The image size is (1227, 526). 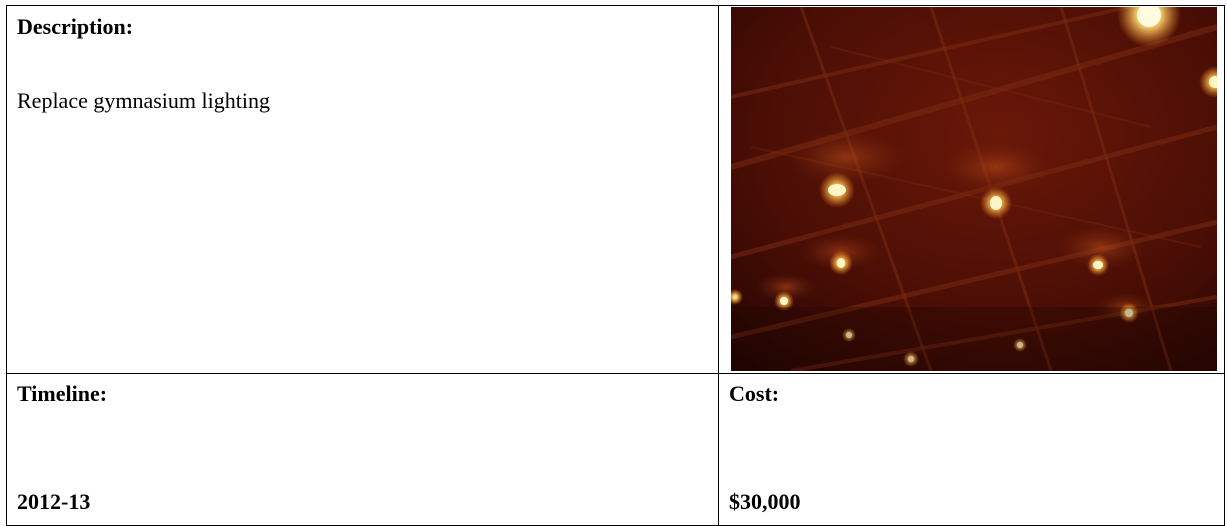 What do you see at coordinates (971, 449) in the screenshot?
I see `cost-cell: Cost: $30,000` at bounding box center [971, 449].